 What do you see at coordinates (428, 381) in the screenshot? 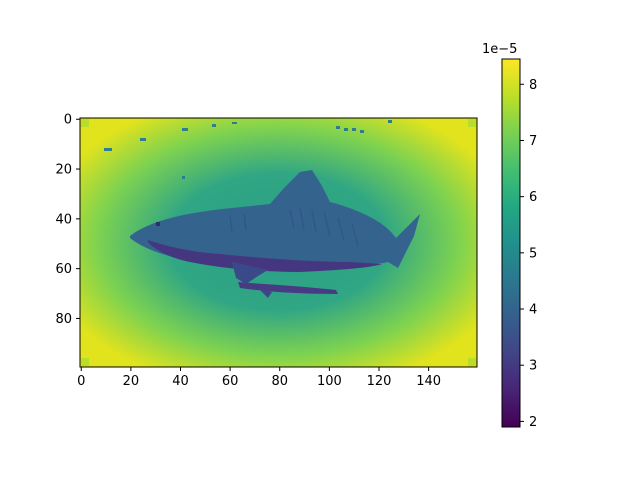
I see `x-tick-label: 140` at bounding box center [428, 381].